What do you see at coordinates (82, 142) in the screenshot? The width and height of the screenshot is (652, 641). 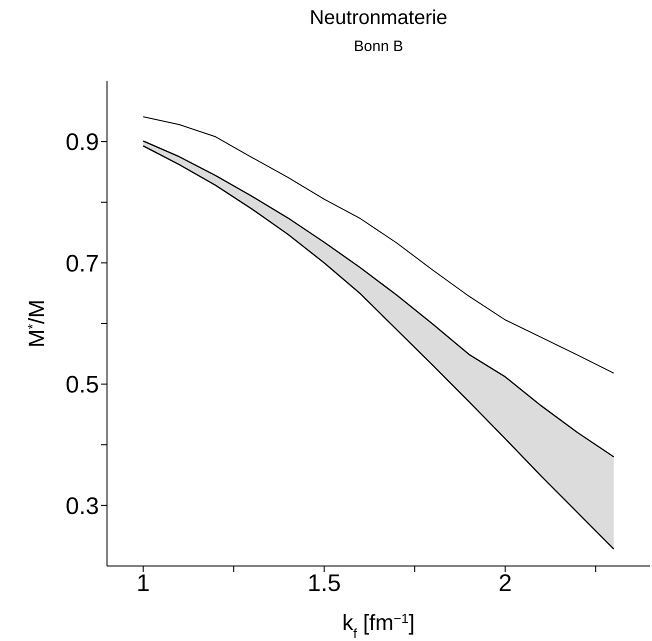 I see `y-tick-label: 0.9` at bounding box center [82, 142].